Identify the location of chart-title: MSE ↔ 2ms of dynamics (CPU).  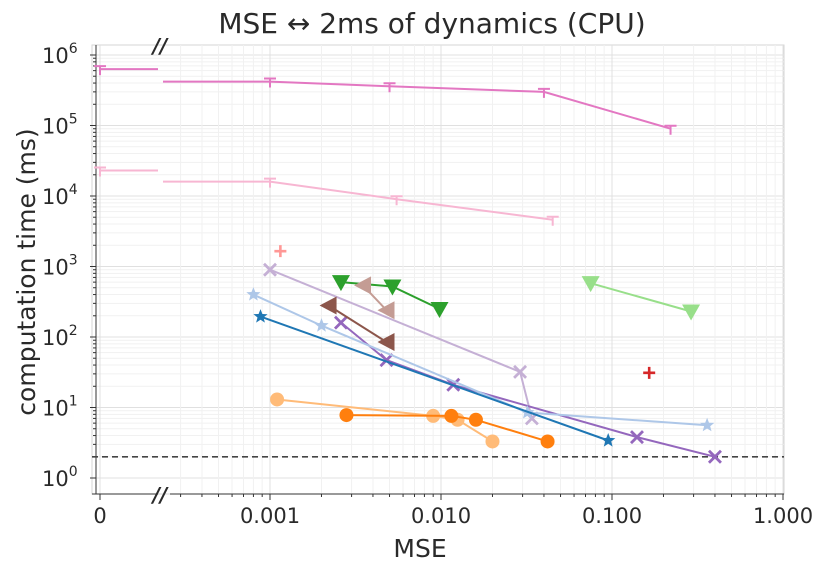
(431, 23).